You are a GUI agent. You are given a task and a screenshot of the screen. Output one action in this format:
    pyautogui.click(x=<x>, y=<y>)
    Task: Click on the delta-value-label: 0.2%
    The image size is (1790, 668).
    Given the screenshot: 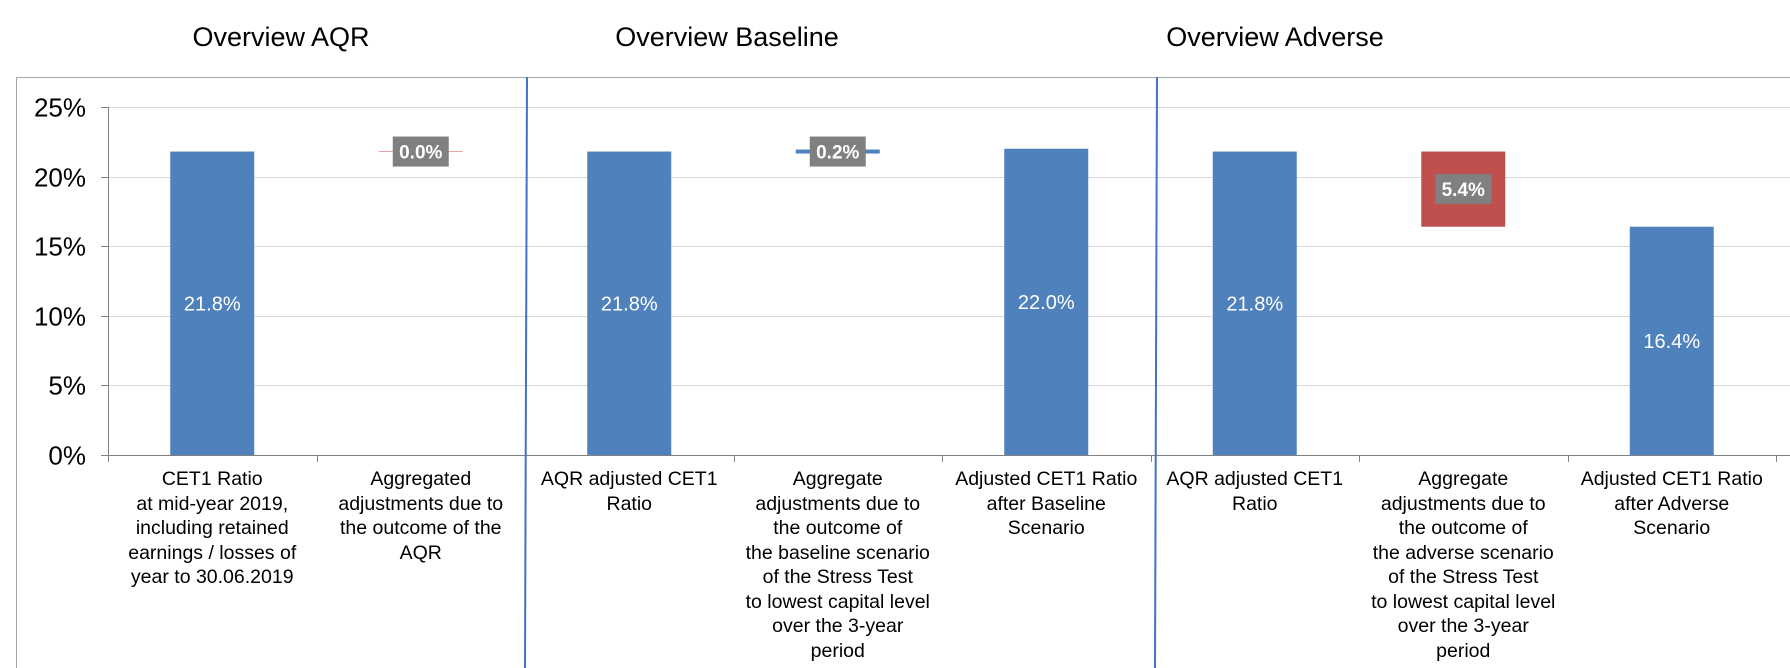 What is the action you would take?
    pyautogui.click(x=837, y=153)
    